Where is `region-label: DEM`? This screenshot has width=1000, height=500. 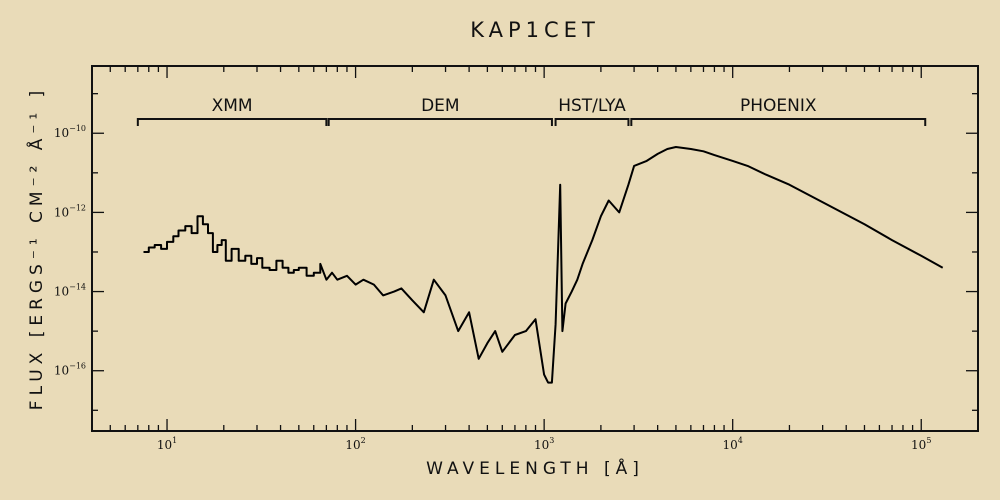 region-label: DEM is located at coordinates (440, 106).